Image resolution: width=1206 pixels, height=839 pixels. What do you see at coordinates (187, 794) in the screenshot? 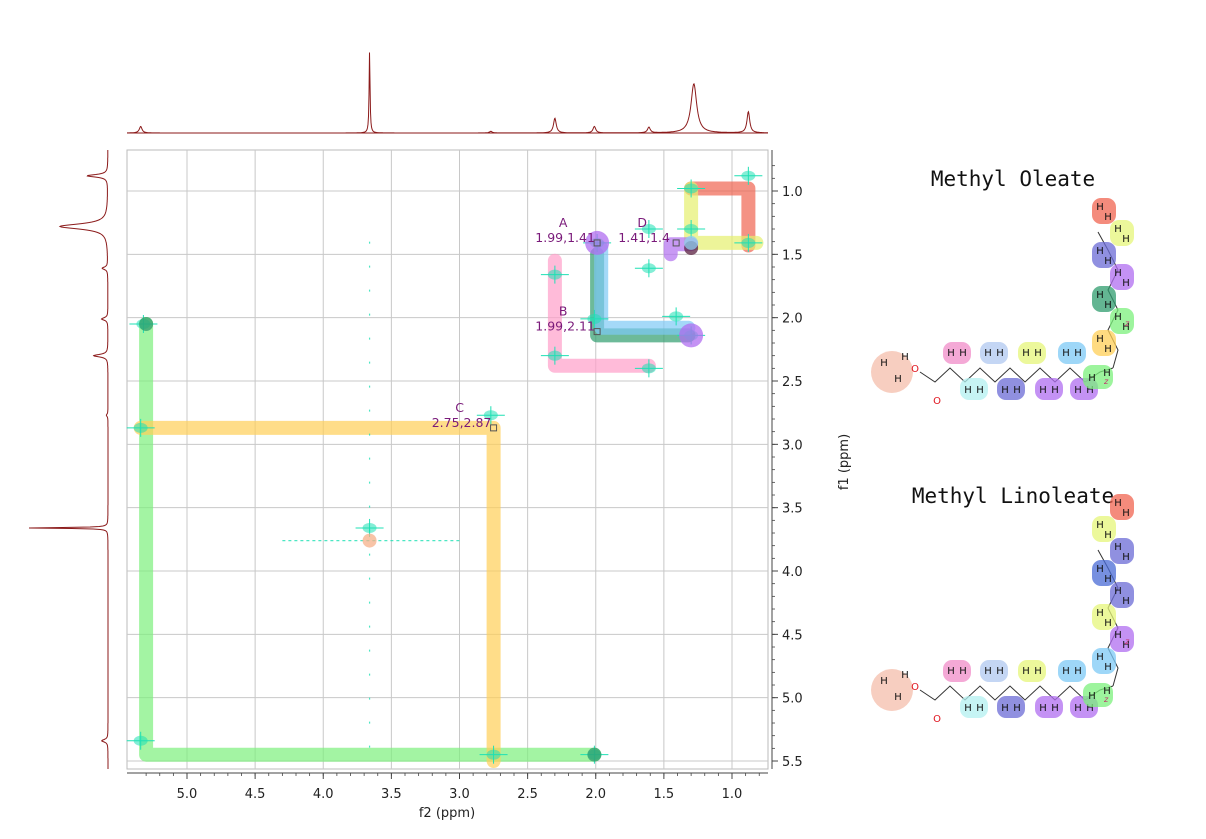
I see `x-tick-label: 5.0` at bounding box center [187, 794].